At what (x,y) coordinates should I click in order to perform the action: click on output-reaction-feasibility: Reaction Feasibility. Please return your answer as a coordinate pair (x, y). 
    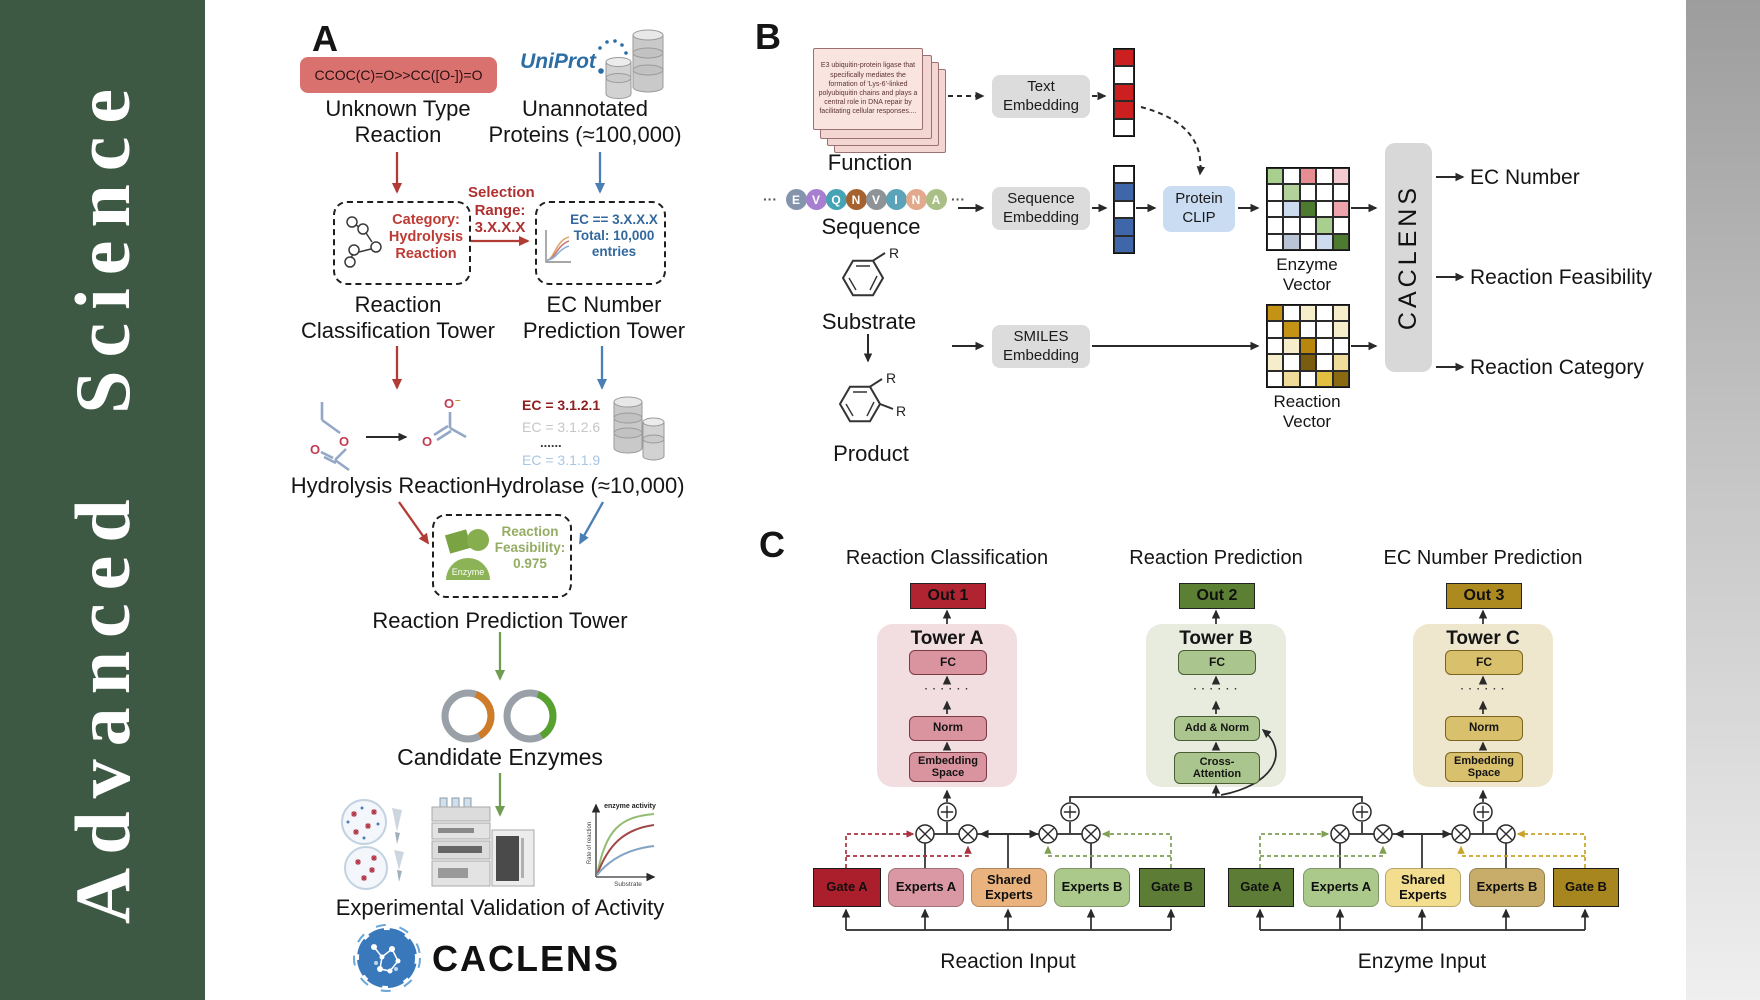
    Looking at the image, I should click on (1561, 277).